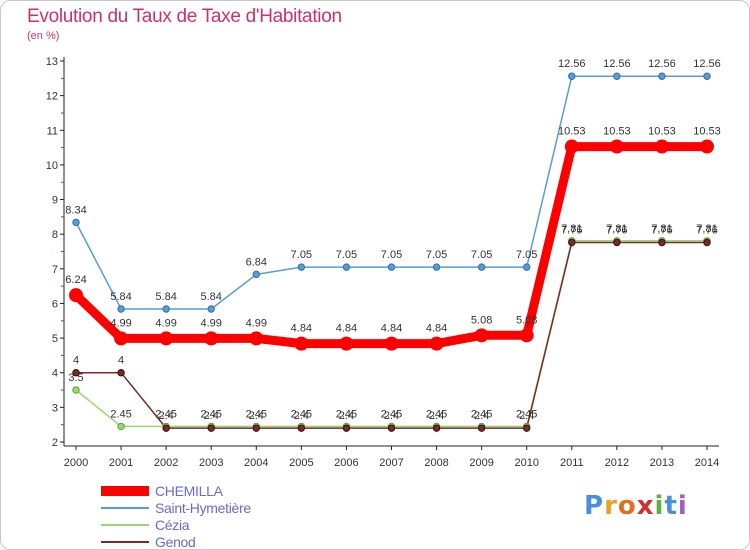 The height and width of the screenshot is (550, 750). I want to click on y-tick-label: 10, so click(52, 166).